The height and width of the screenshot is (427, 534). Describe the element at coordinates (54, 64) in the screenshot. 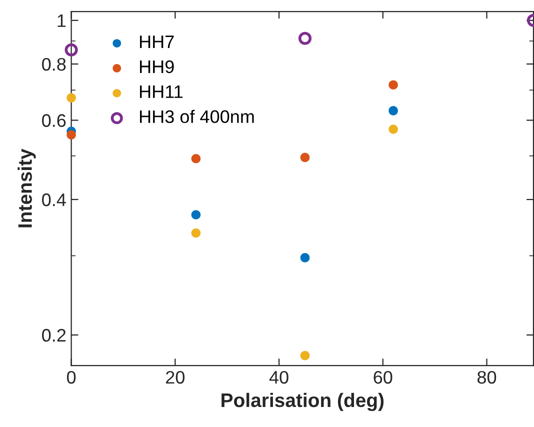

I see `y-tick-label: 0.8` at that location.